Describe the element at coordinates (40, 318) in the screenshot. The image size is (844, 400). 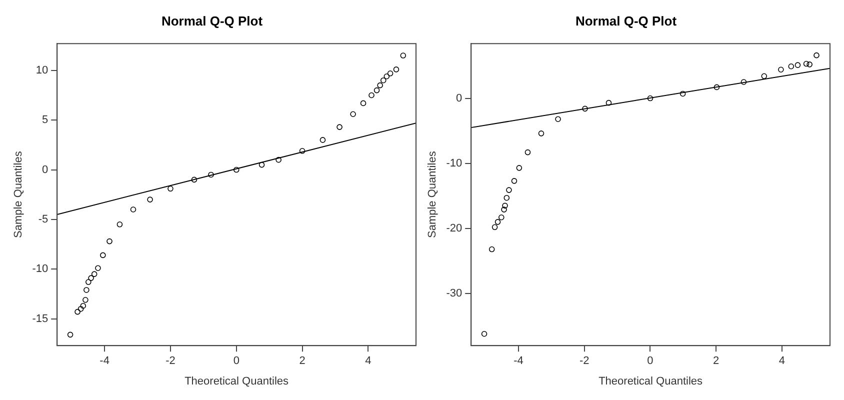
I see `y-tick-label: -15` at that location.